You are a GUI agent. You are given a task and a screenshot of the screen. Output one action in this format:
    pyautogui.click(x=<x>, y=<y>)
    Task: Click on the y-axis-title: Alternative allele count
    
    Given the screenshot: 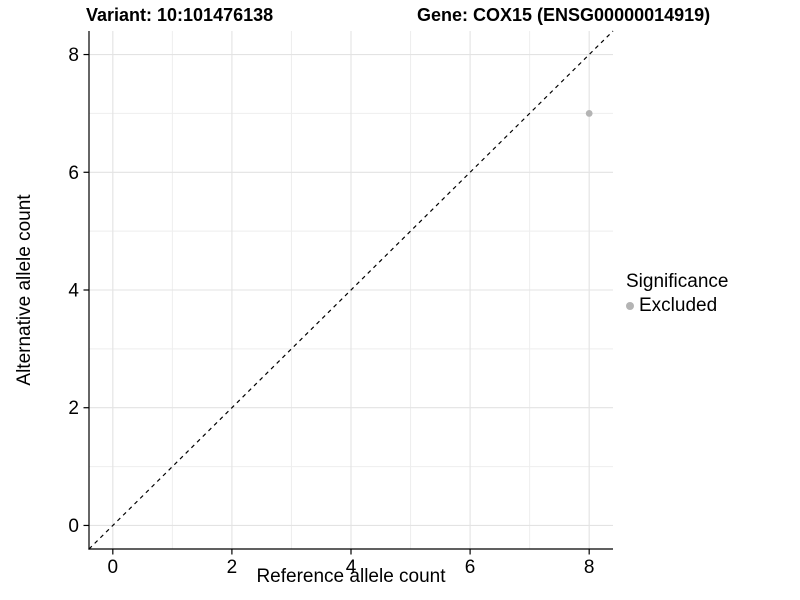 What is the action you would take?
    pyautogui.click(x=24, y=290)
    